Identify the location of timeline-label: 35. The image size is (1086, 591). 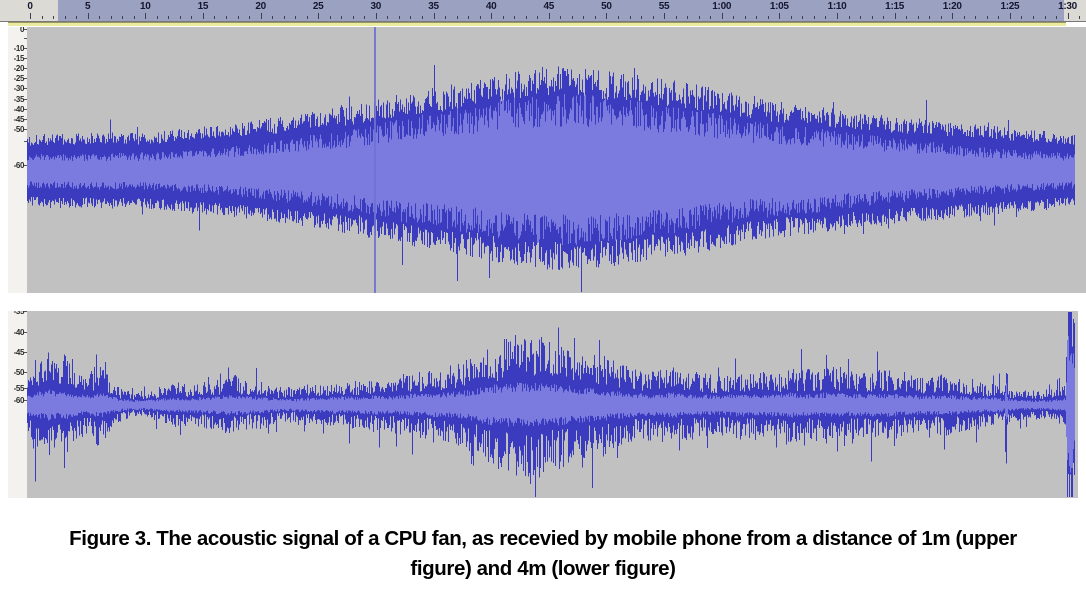
(433, 6).